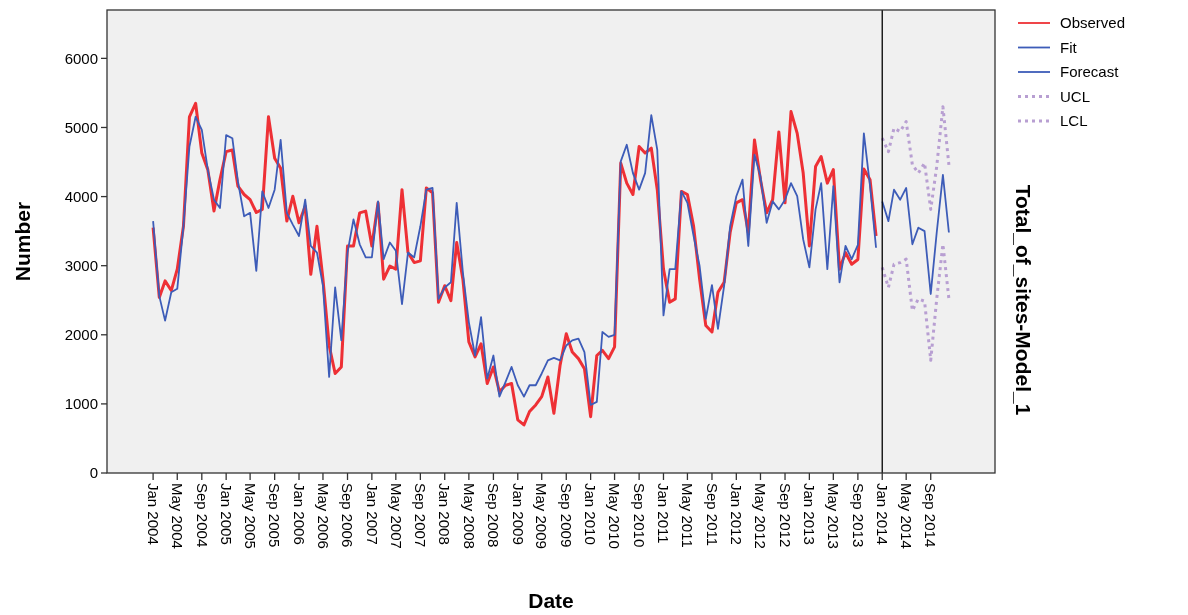 The image size is (1188, 615). Describe the element at coordinates (542, 516) in the screenshot. I see `x-tick-label: May 2009` at that location.